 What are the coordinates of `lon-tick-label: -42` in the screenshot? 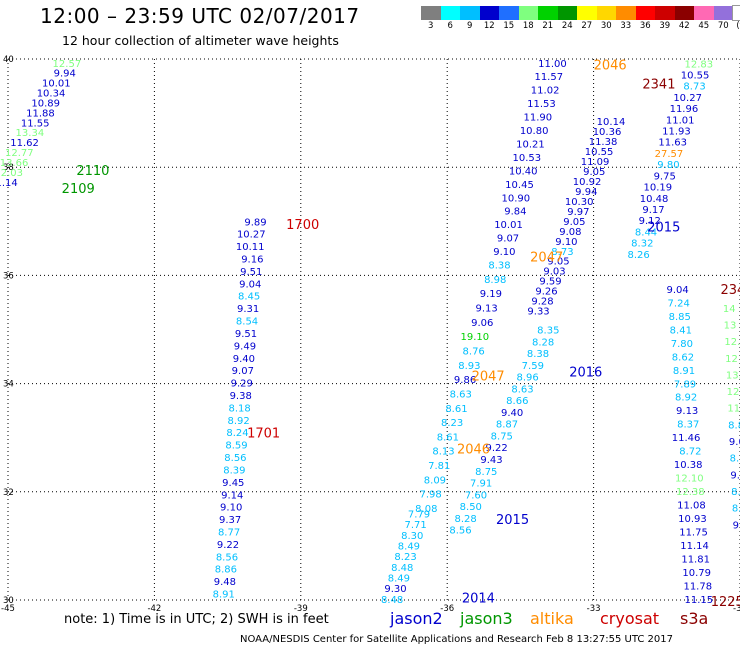 It's located at (154, 609).